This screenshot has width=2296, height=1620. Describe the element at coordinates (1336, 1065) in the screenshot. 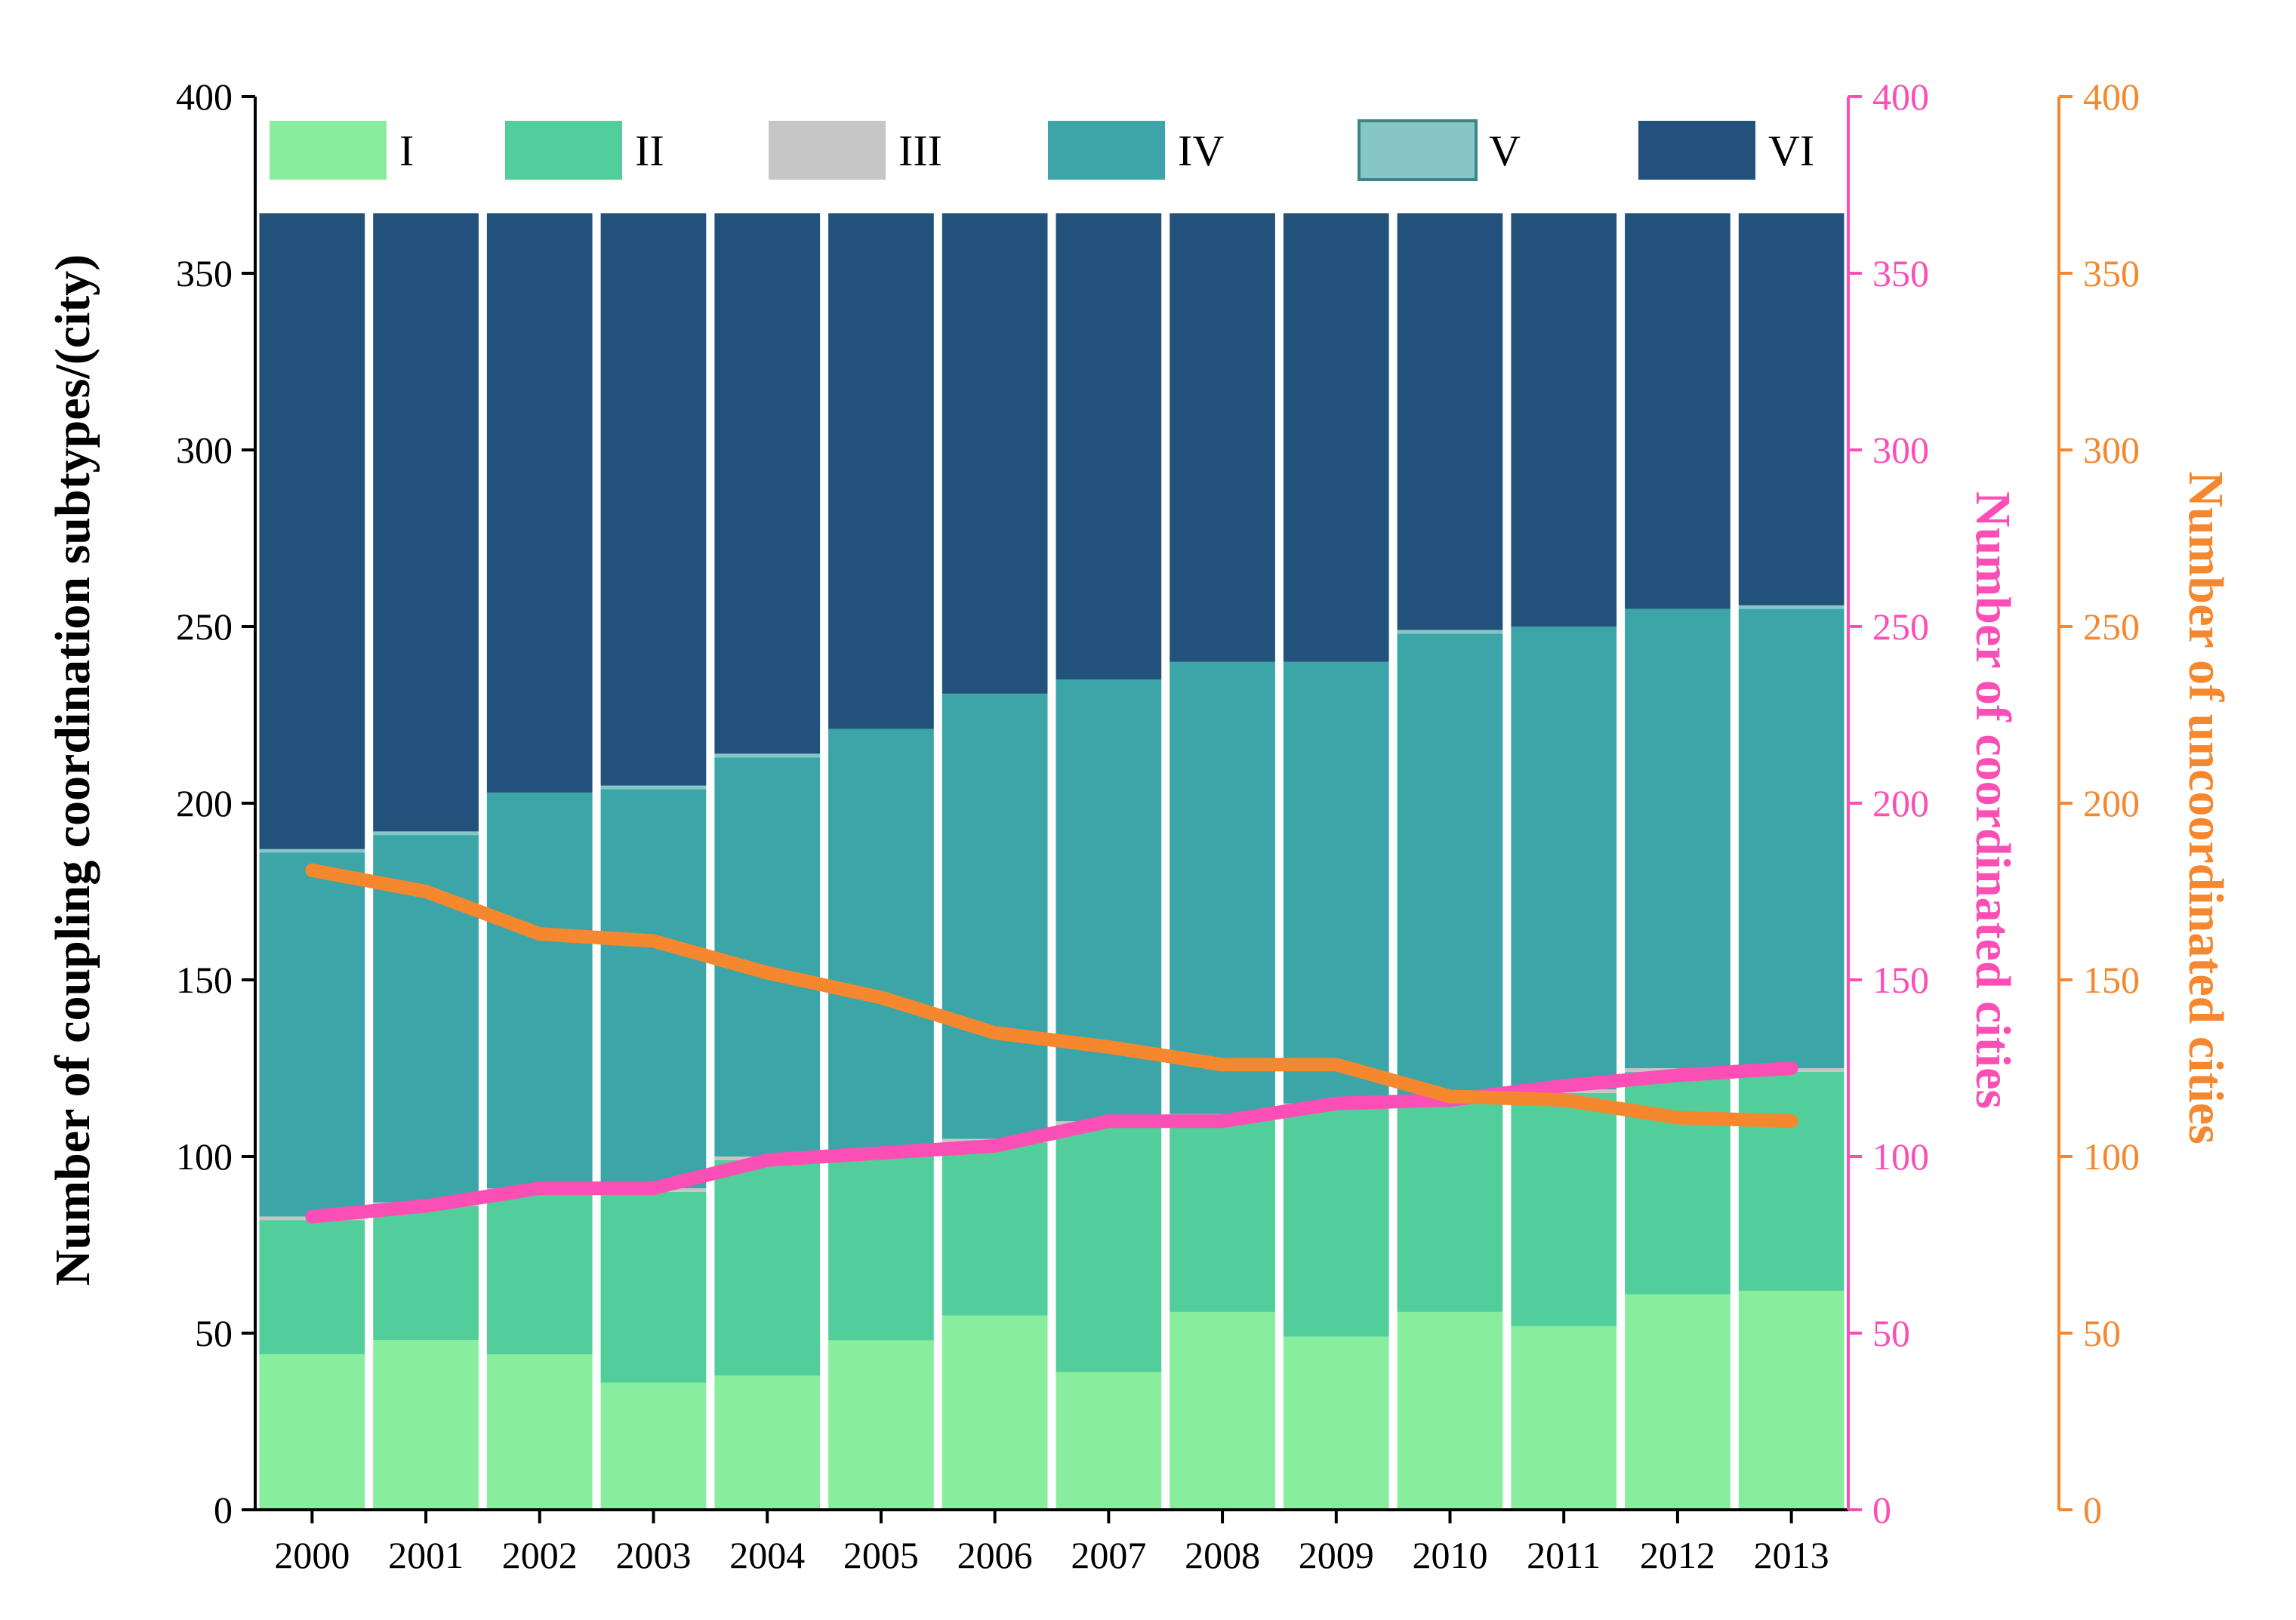

I see `point-uncoordinated-2009` at that location.